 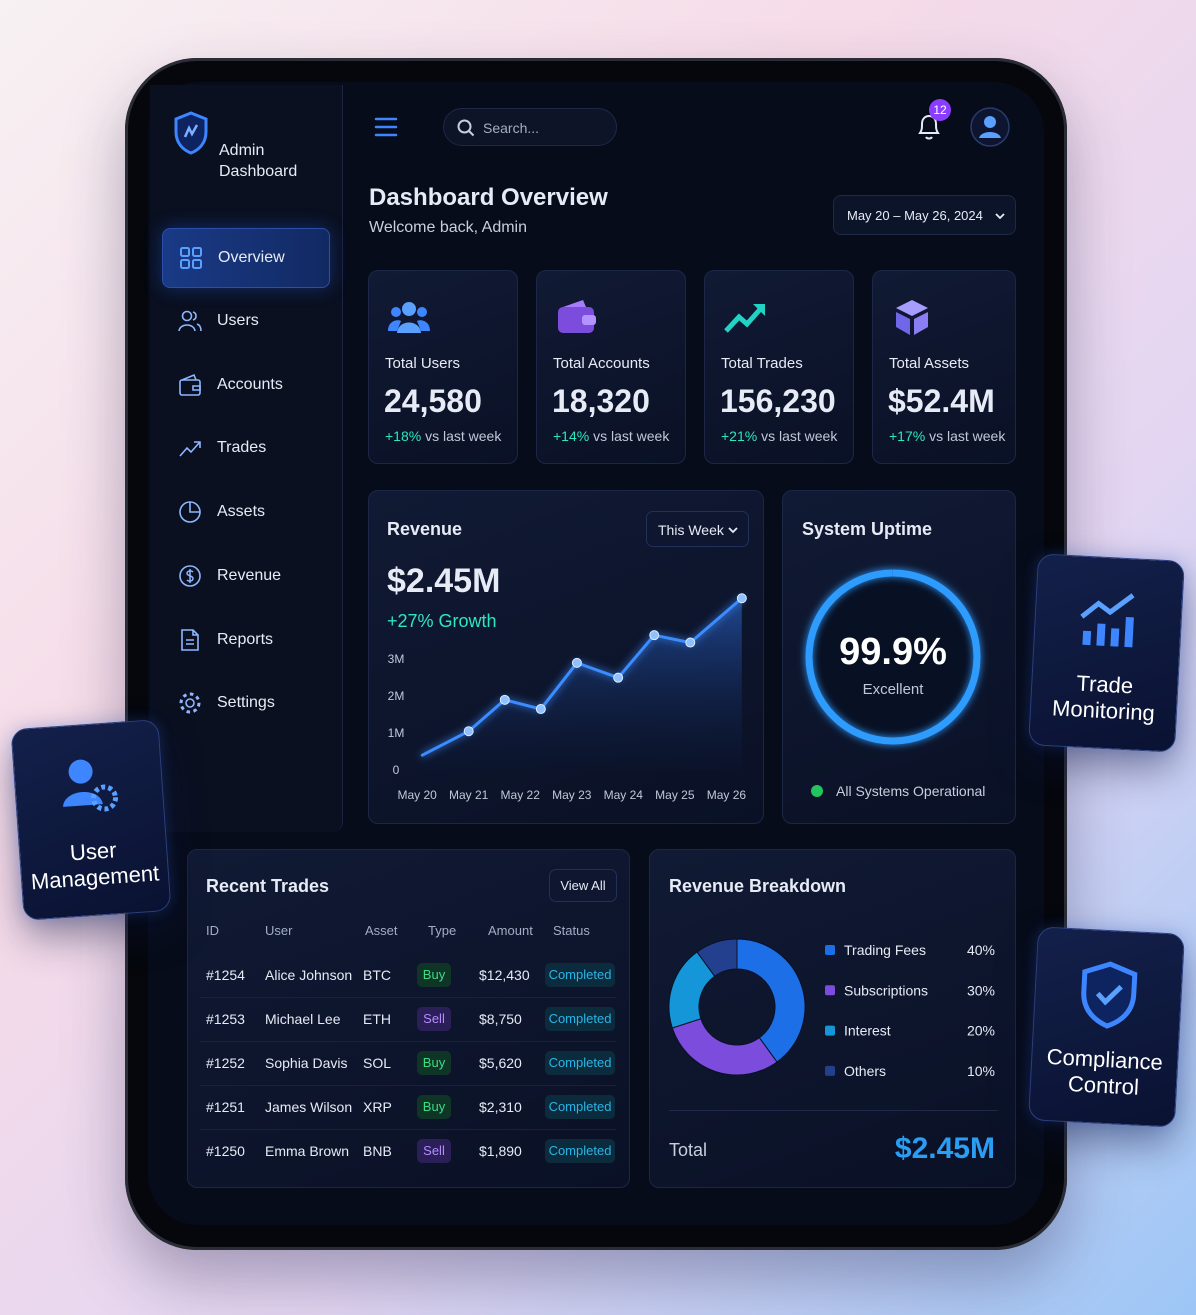 I want to click on stat-change: +18% vs last week, so click(x=443, y=436).